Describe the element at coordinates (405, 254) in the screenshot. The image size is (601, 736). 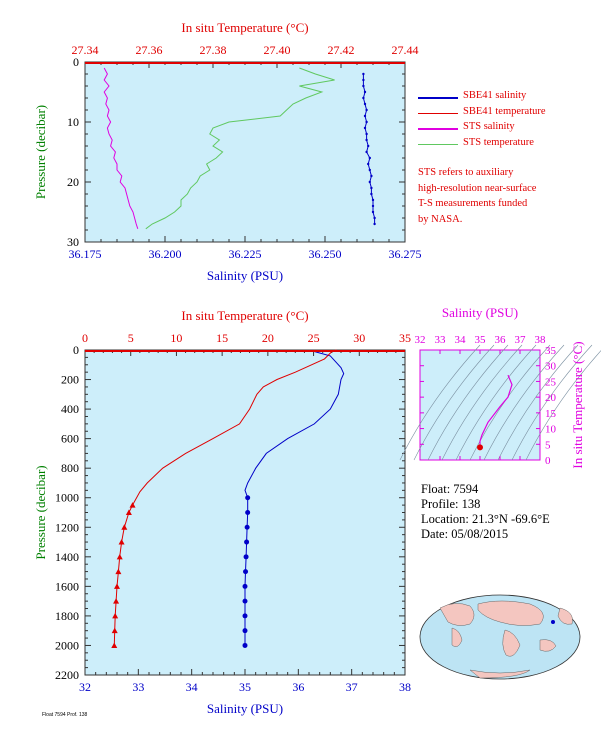
I see `x-tick-label: 36.275` at that location.